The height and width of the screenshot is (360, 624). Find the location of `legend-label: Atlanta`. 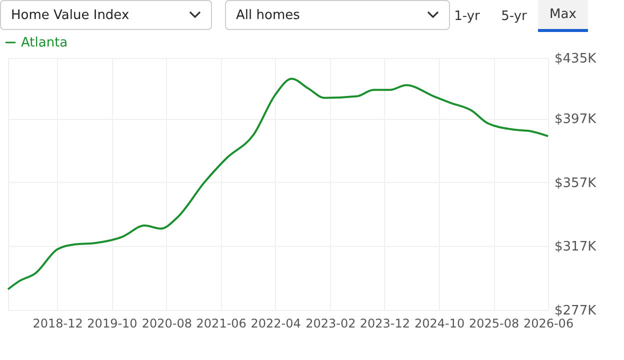

legend-label: Atlanta is located at coordinates (44, 43).